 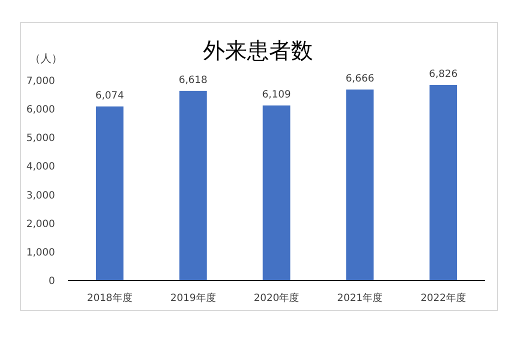 I want to click on x-tick-label: 2019年度, so click(x=193, y=298).